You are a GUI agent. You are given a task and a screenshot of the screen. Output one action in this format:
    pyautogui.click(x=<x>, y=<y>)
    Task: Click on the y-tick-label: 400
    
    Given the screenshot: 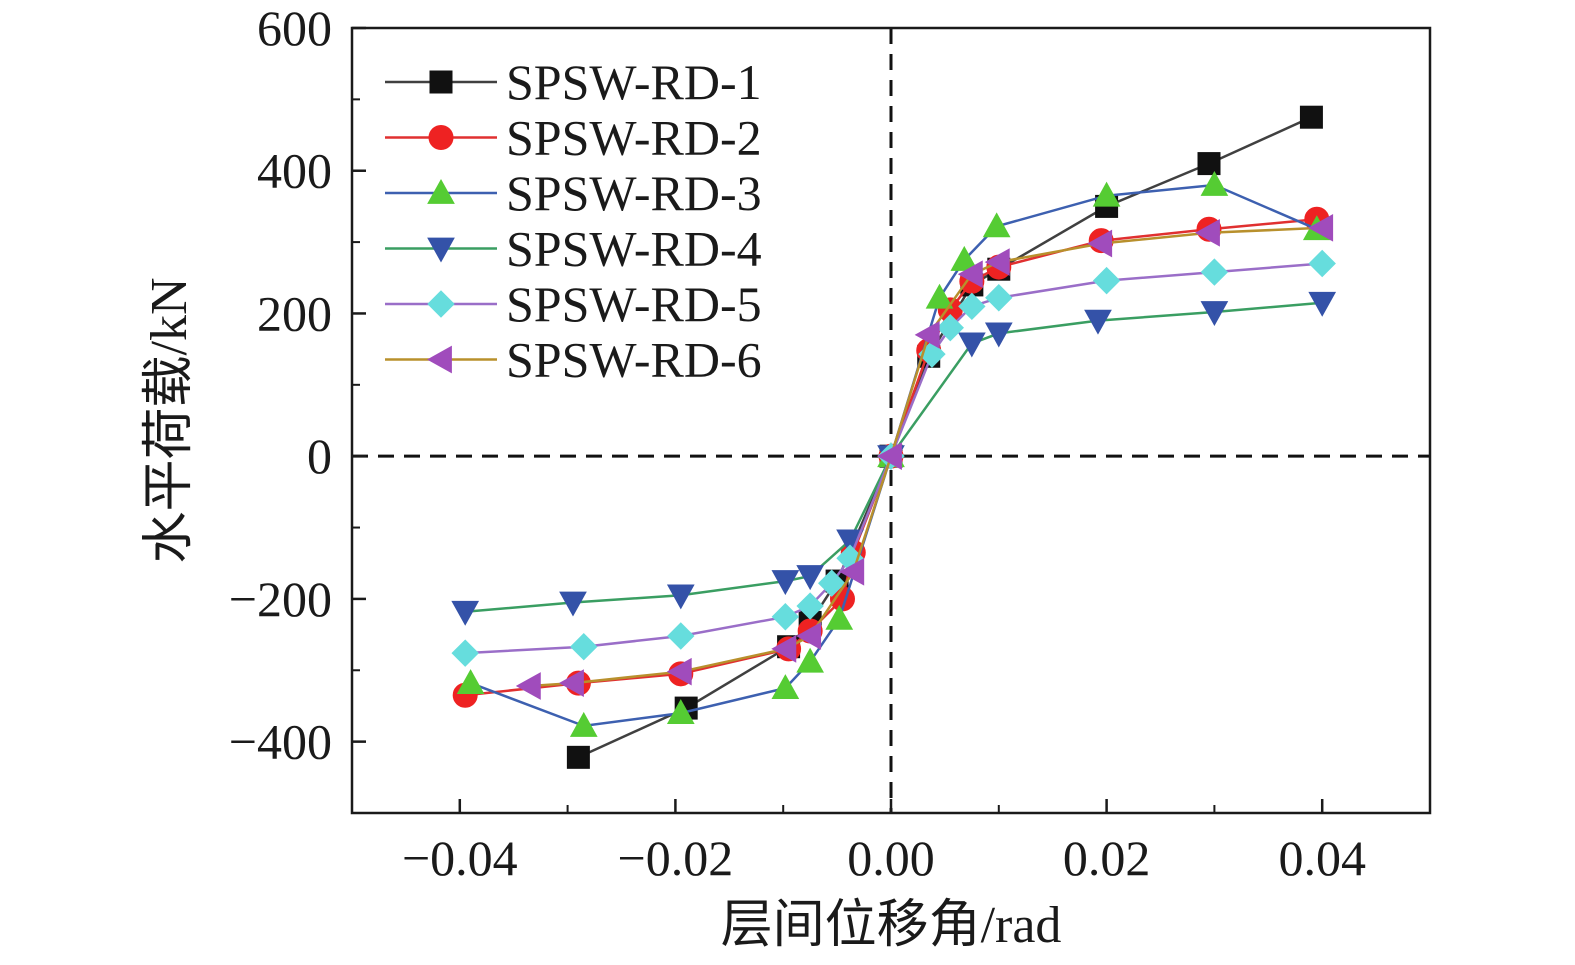 What is the action you would take?
    pyautogui.click(x=294, y=171)
    